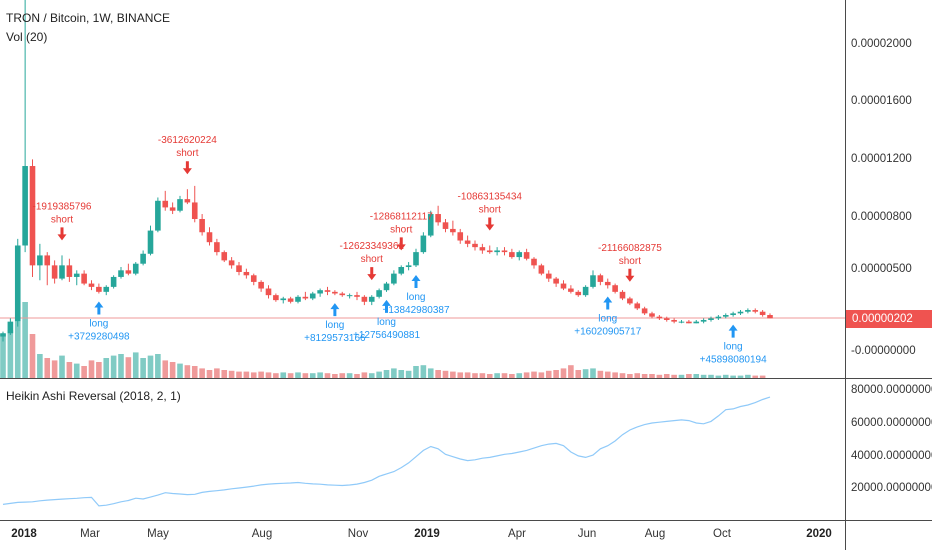  Describe the element at coordinates (891, 488) in the screenshot. I see `indicator-tick: 20000.00000000` at that location.